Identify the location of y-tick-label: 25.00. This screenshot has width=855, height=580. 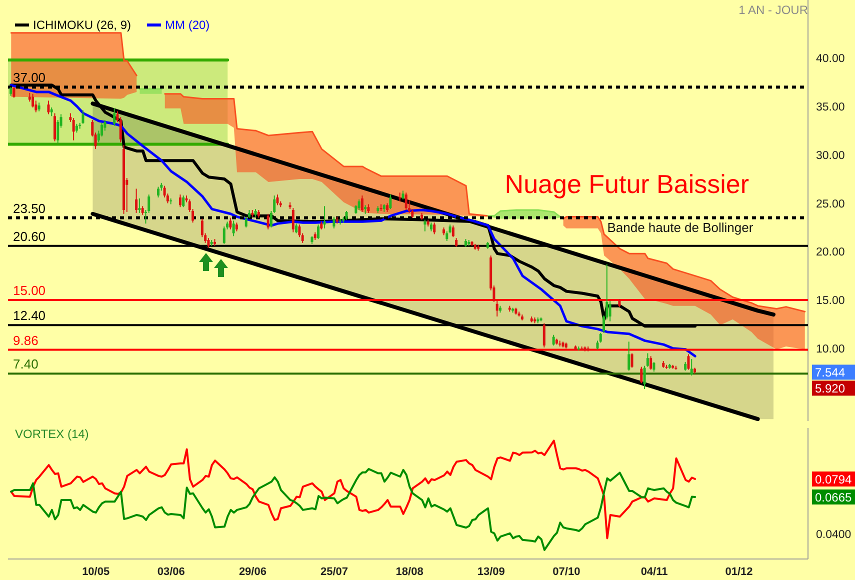
(830, 204).